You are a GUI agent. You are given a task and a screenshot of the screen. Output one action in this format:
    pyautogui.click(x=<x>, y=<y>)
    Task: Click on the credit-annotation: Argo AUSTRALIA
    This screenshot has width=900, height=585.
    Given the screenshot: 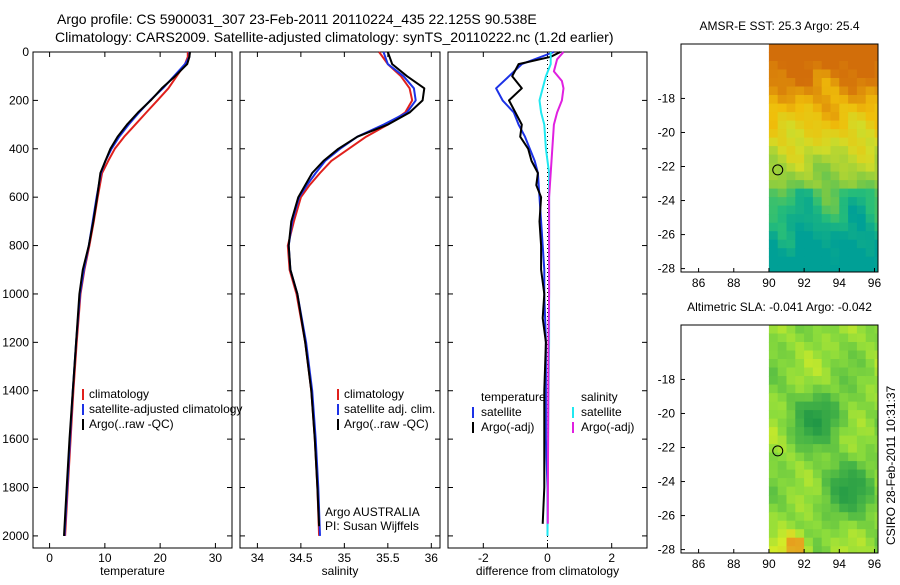 What is the action you would take?
    pyautogui.click(x=372, y=512)
    